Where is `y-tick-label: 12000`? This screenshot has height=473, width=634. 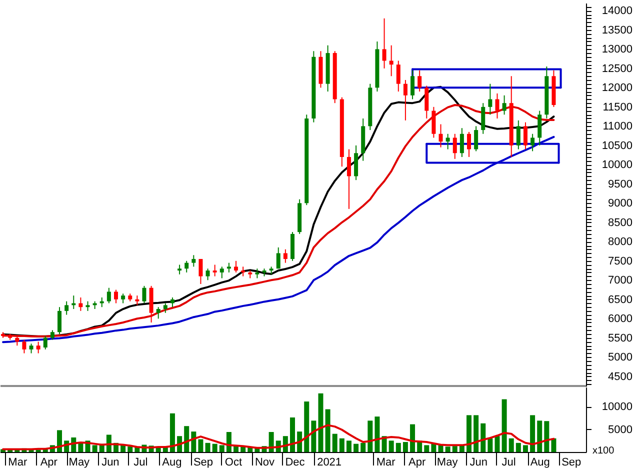 y-tick-label: 12000 is located at coordinates (617, 88).